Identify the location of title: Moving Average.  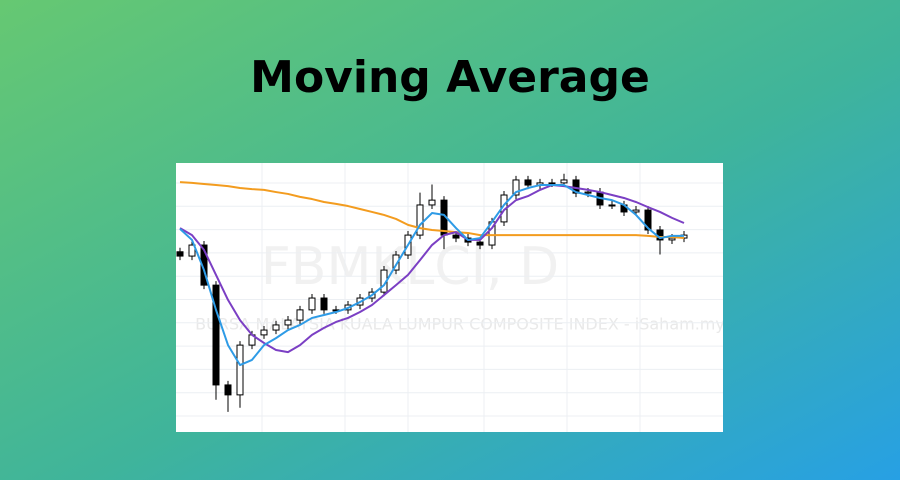
(450, 77).